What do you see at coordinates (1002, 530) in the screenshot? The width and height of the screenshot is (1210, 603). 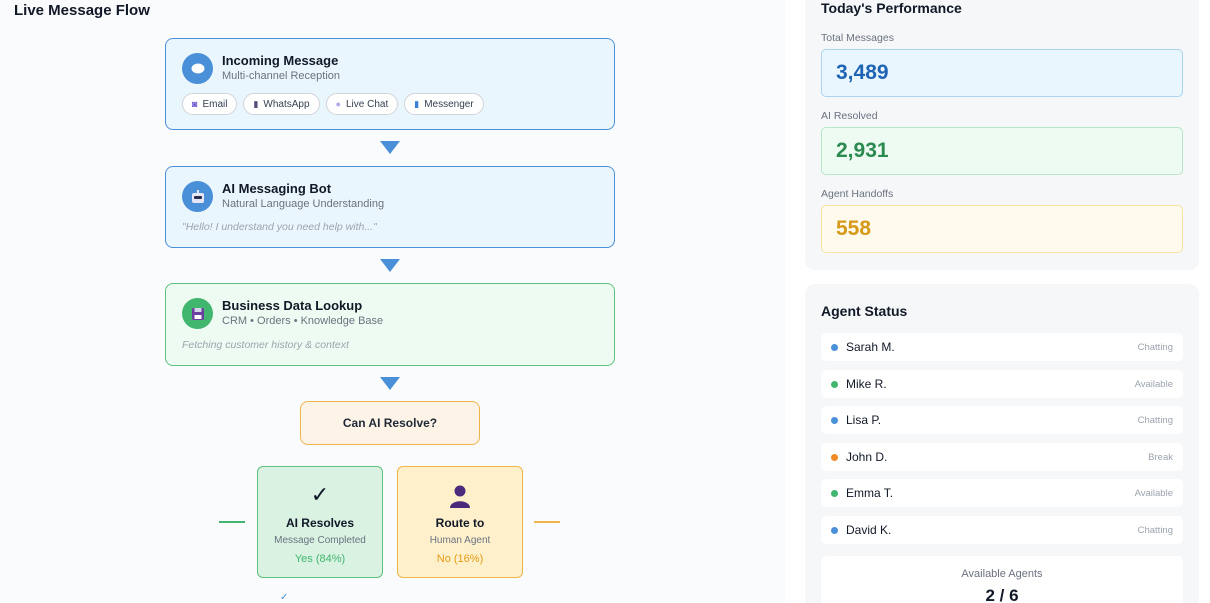 I see `agent-row: David K. Chatting` at bounding box center [1002, 530].